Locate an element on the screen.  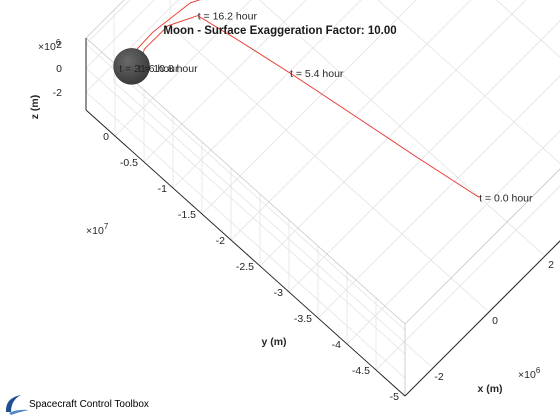
y-tick-label: -4.5 is located at coordinates (361, 371).